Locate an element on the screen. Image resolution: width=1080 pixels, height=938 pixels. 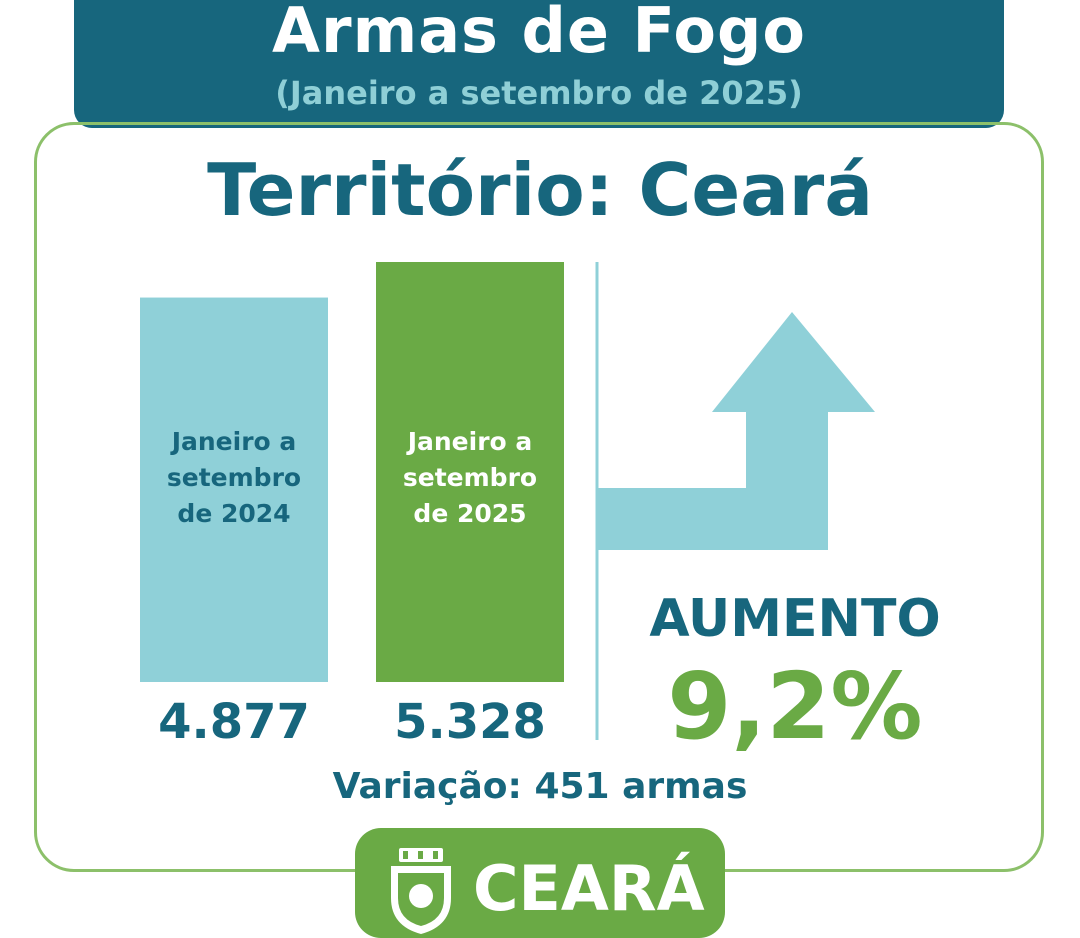
page-subtitle: (Janeiro a setembro de 2025) is located at coordinates (539, 93).